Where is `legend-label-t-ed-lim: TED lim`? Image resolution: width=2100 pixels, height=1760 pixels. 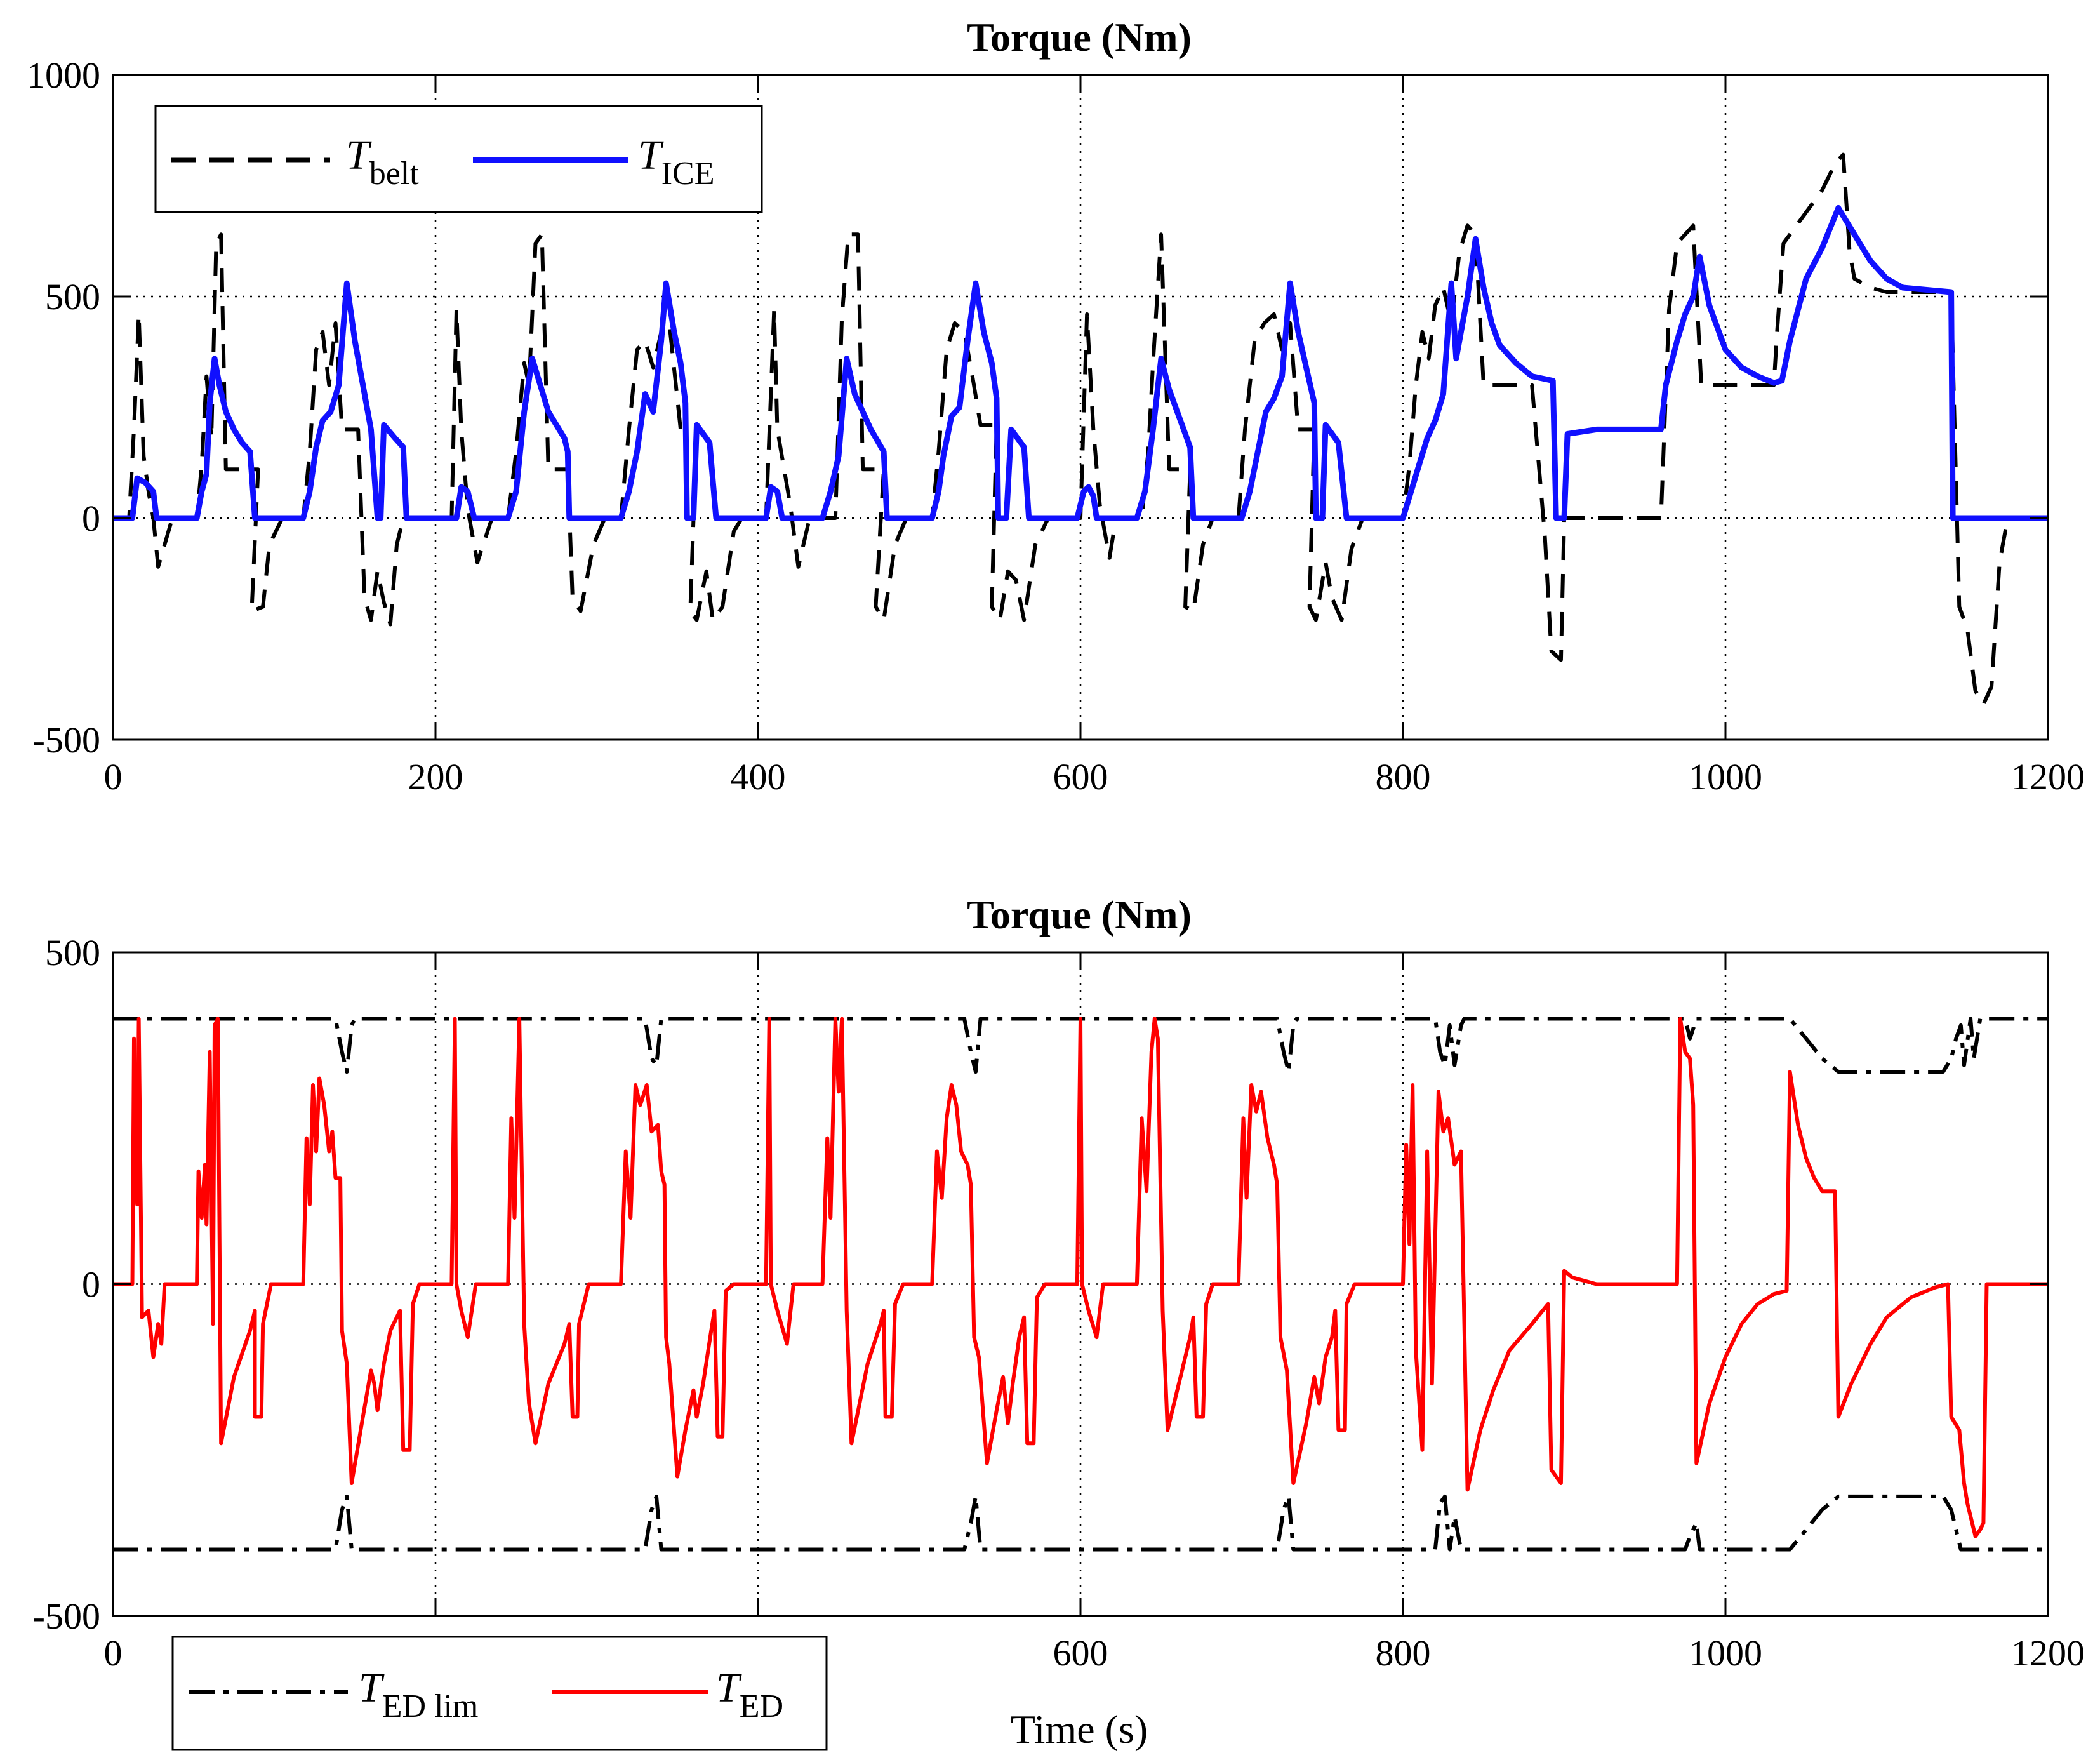
legend-label-t-ed-lim: TED lim is located at coordinates (418, 1694).